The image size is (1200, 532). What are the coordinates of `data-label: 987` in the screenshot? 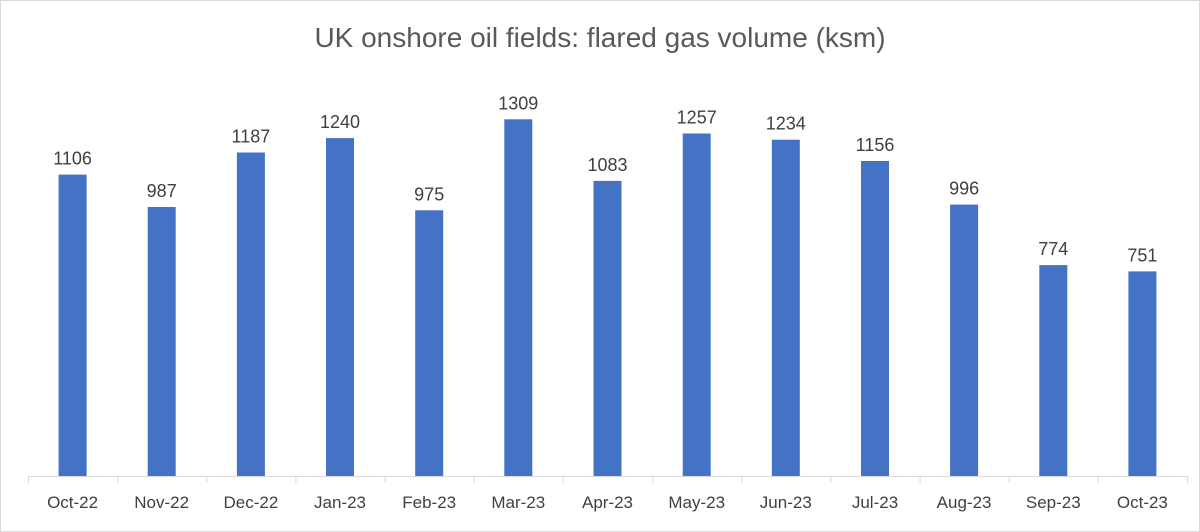 It's located at (162, 191).